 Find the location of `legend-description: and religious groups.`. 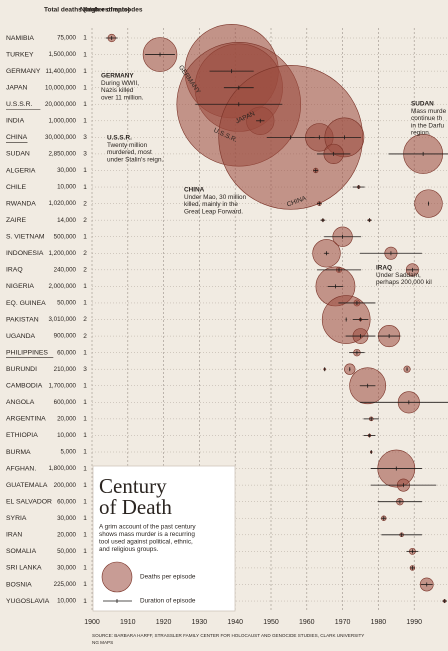

legend-description: and religious groups. is located at coordinates (129, 549).